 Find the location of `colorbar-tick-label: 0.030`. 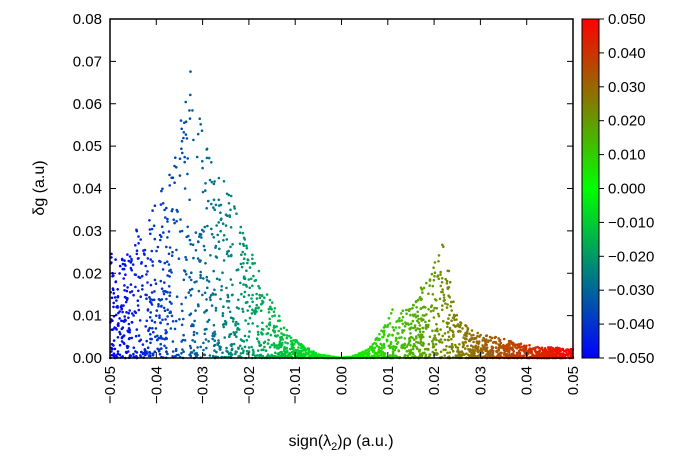

colorbar-tick-label: 0.030 is located at coordinates (627, 87).